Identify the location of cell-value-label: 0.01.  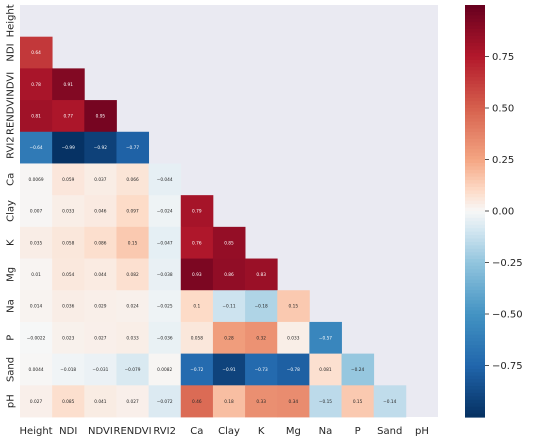
(36, 275).